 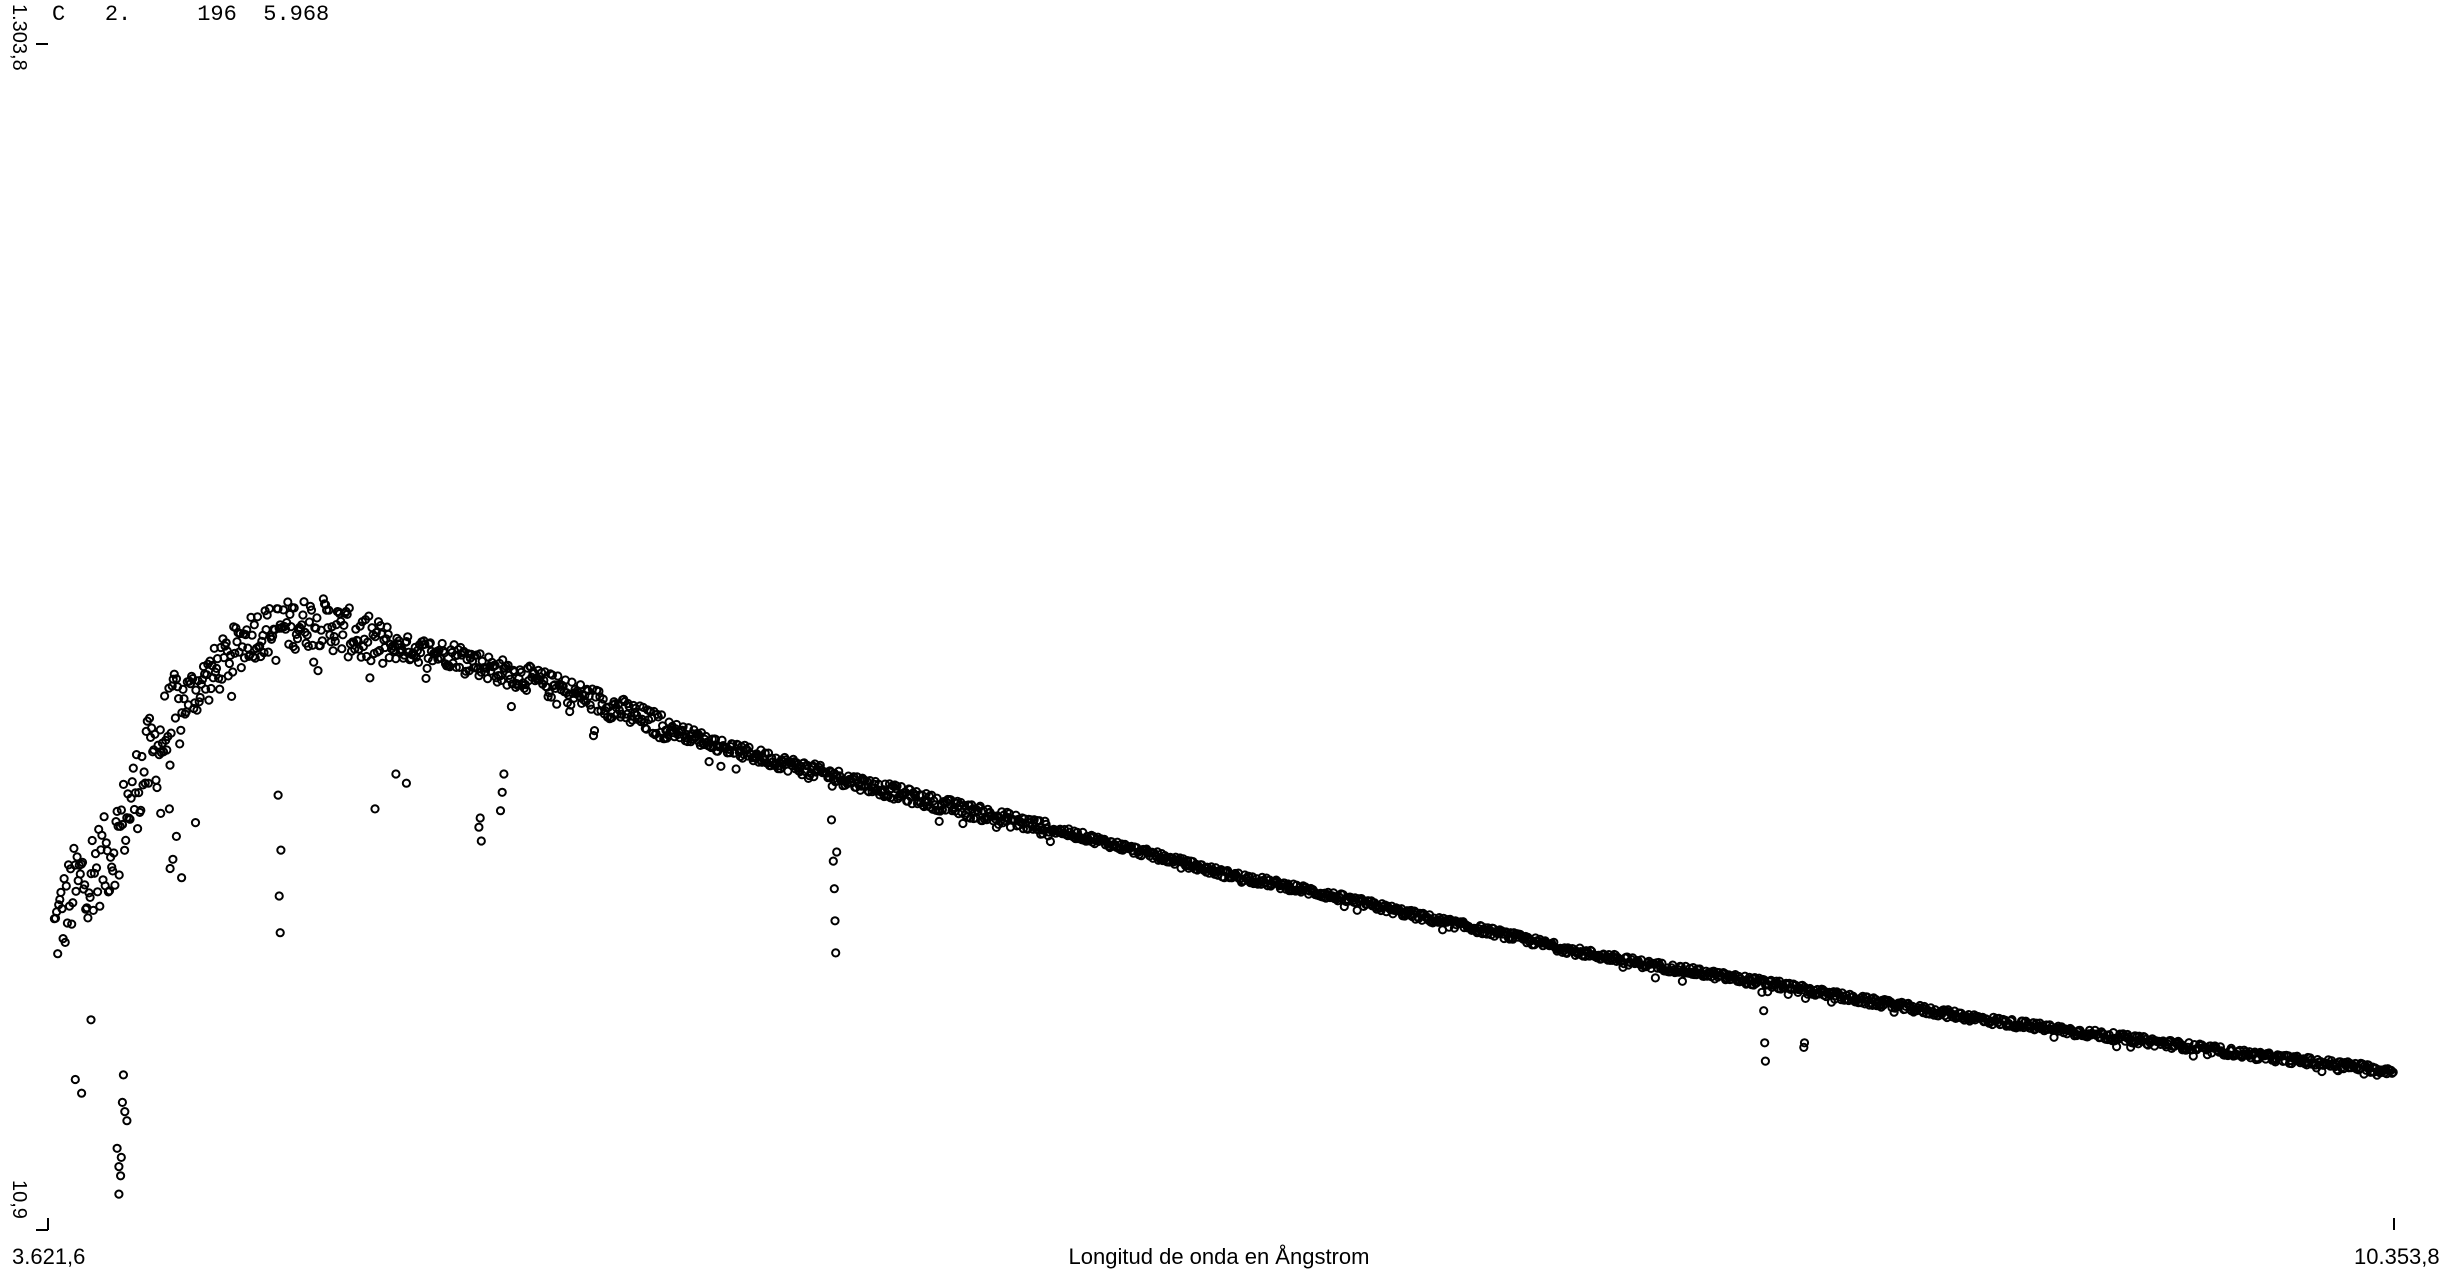 What do you see at coordinates (59, 14) in the screenshot?
I see `header-field-1: C` at bounding box center [59, 14].